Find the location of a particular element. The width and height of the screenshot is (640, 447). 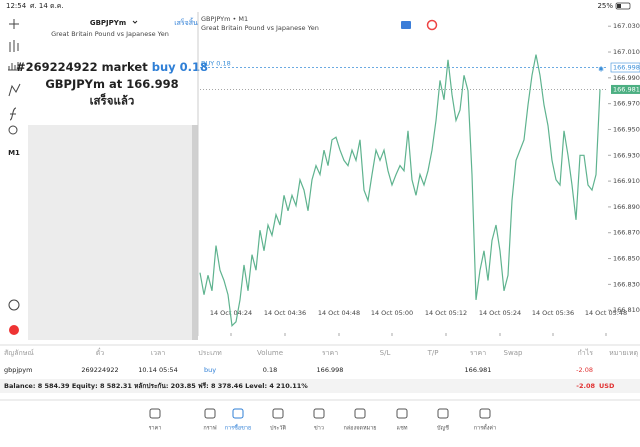

column-header: T/P is located at coordinates (433, 353).